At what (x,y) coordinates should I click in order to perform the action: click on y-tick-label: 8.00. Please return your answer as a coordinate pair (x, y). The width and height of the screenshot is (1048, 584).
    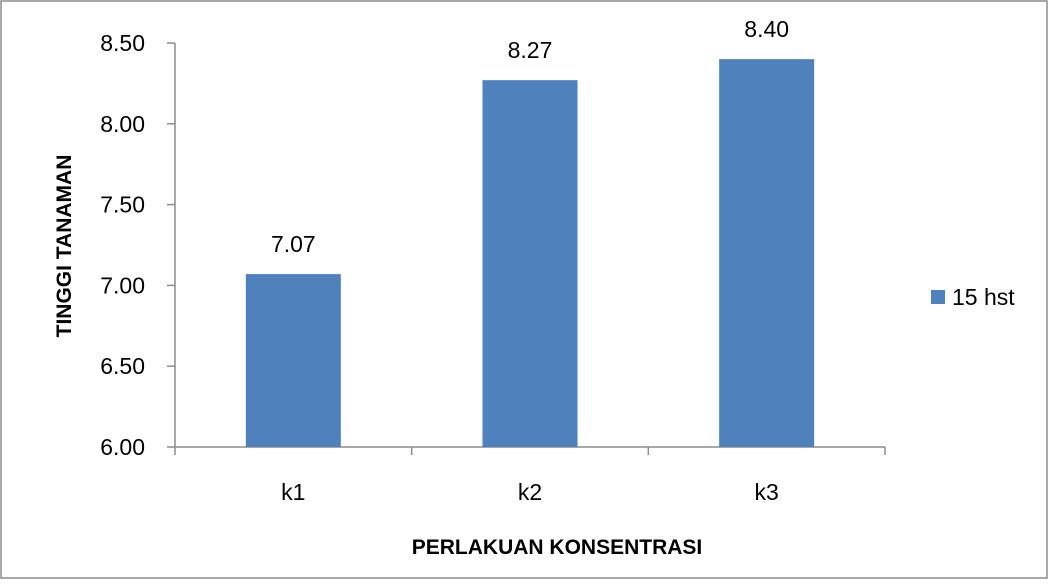
    Looking at the image, I should click on (122, 124).